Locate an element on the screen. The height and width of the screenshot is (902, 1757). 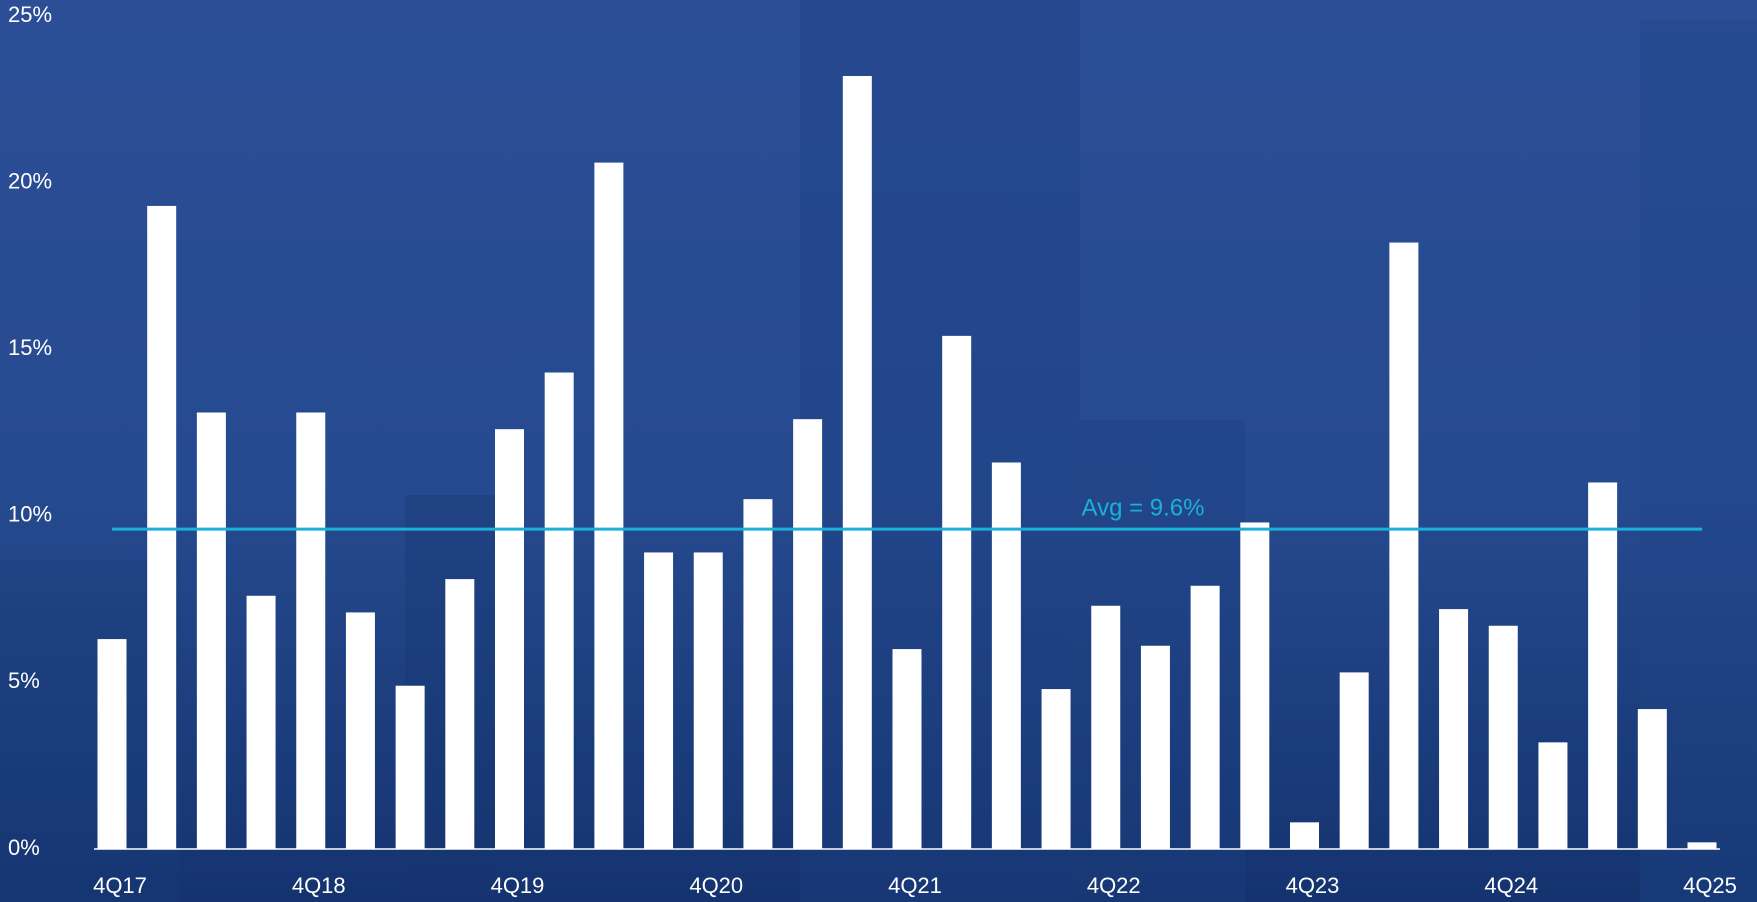
x-tick-label: 4Q17 is located at coordinates (120, 885).